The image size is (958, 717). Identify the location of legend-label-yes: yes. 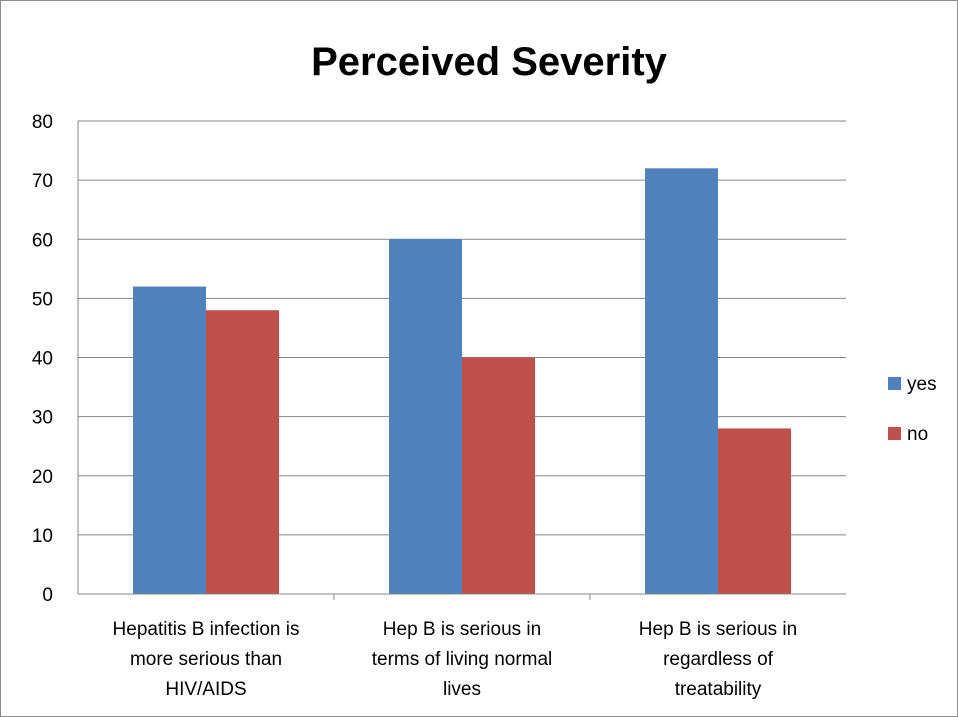
(922, 384).